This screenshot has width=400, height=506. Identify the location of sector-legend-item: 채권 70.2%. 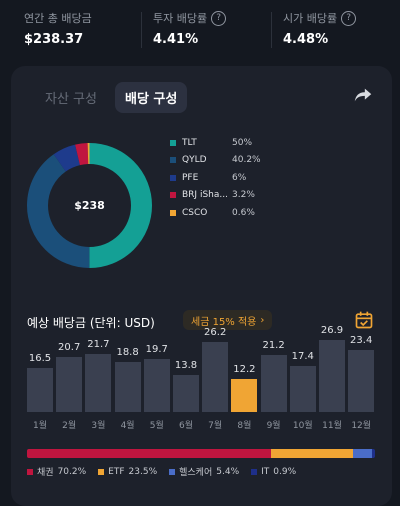
(56, 471).